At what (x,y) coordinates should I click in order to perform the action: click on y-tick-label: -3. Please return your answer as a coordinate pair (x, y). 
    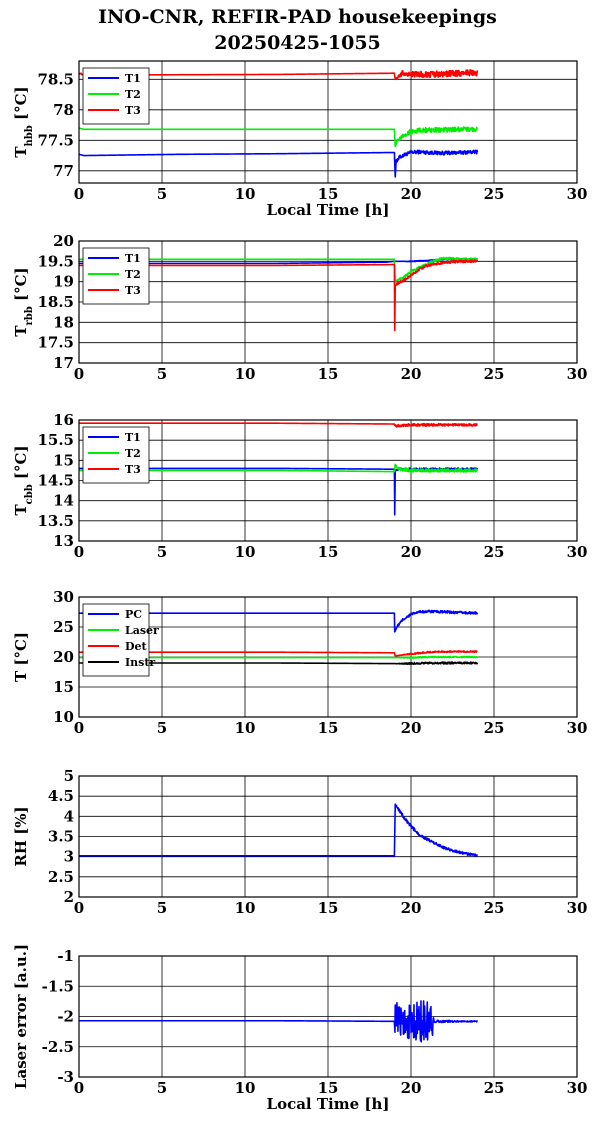
    Looking at the image, I should click on (65, 1077).